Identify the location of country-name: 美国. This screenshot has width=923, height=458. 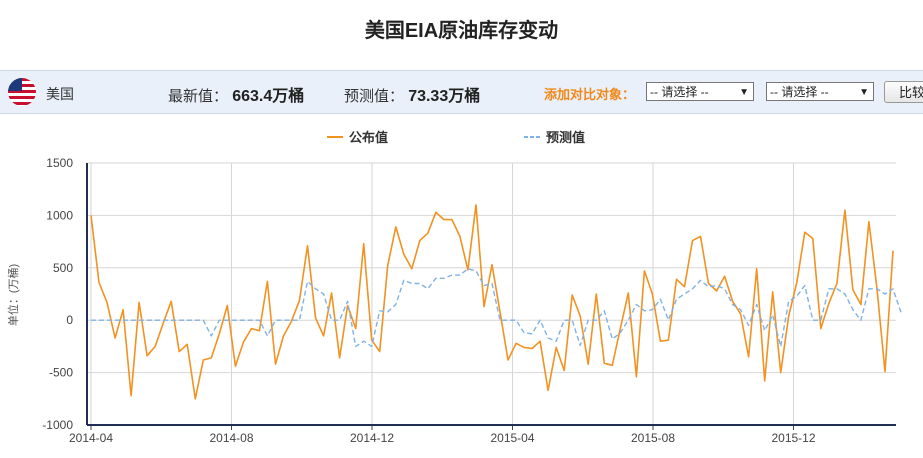
(60, 94).